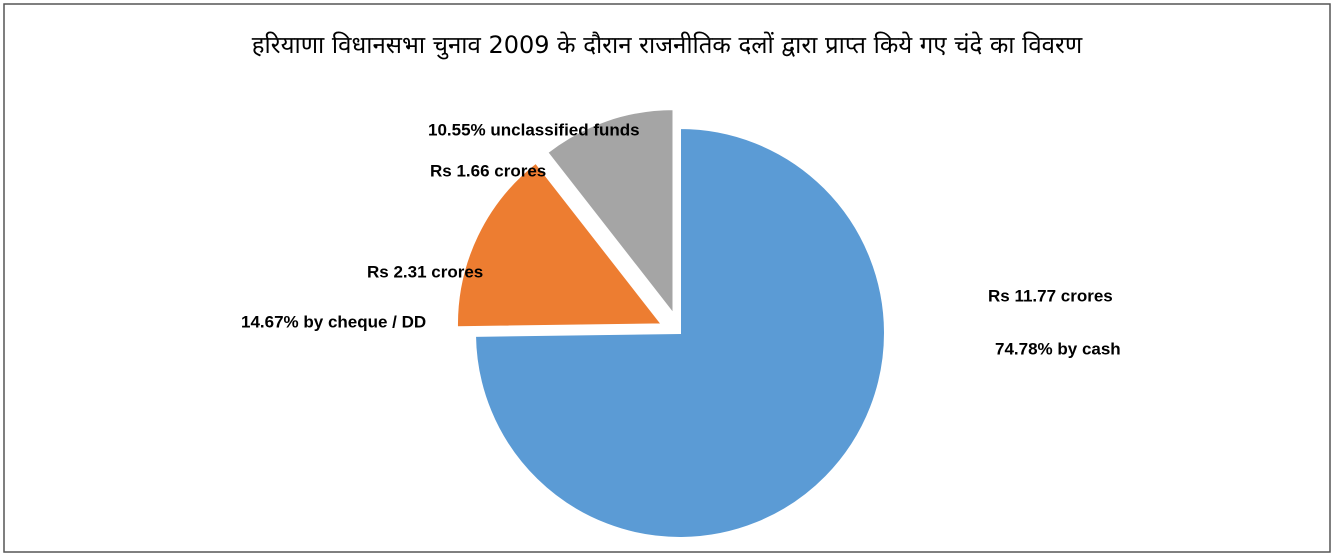 Image resolution: width=1335 pixels, height=556 pixels. Describe the element at coordinates (488, 170) in the screenshot. I see `amount-label: Rs 1.66 crores` at that location.